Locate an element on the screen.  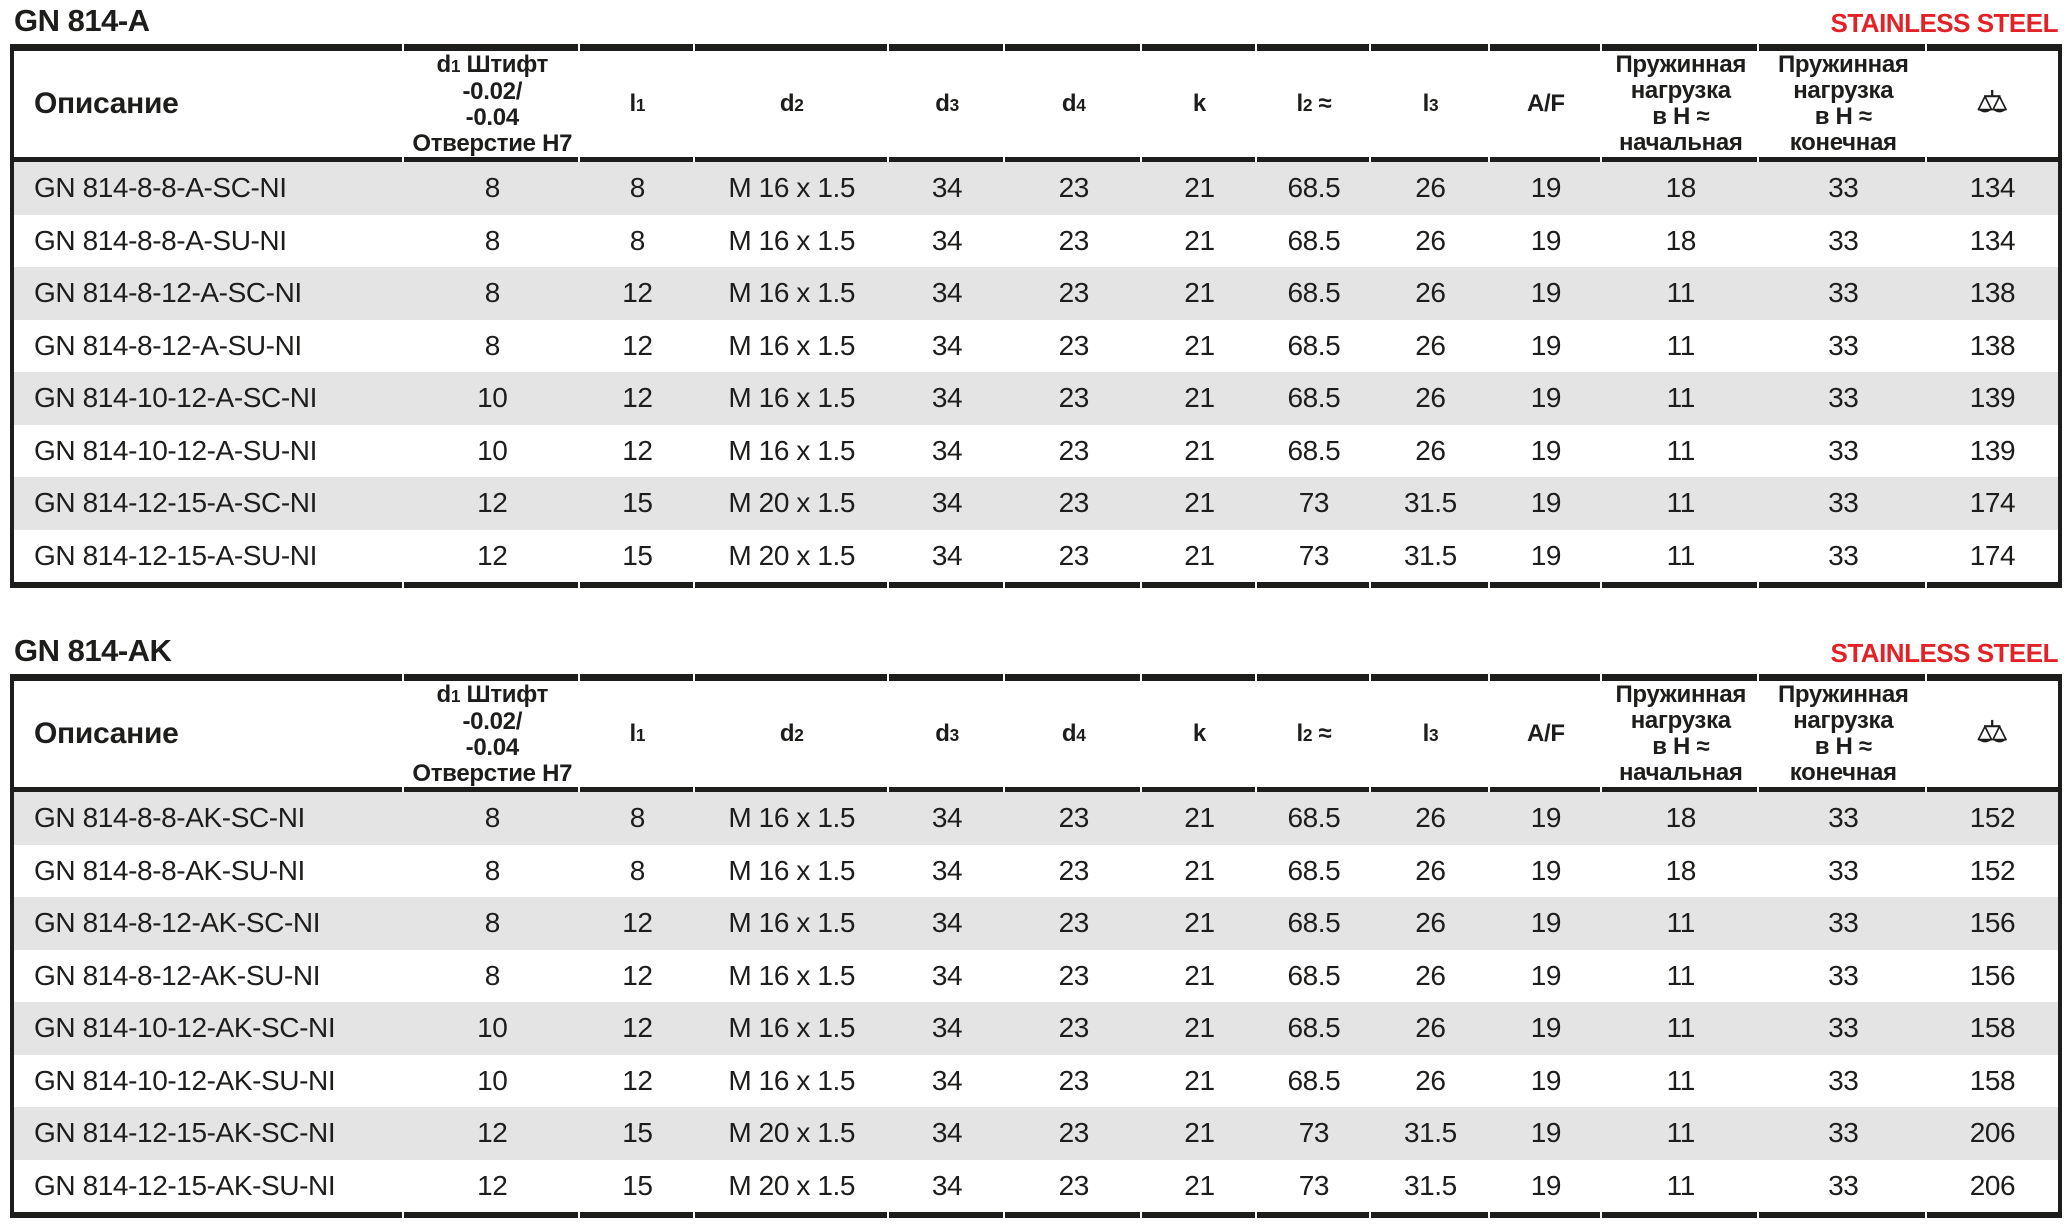
header-label: -0.04 is located at coordinates (492, 747).